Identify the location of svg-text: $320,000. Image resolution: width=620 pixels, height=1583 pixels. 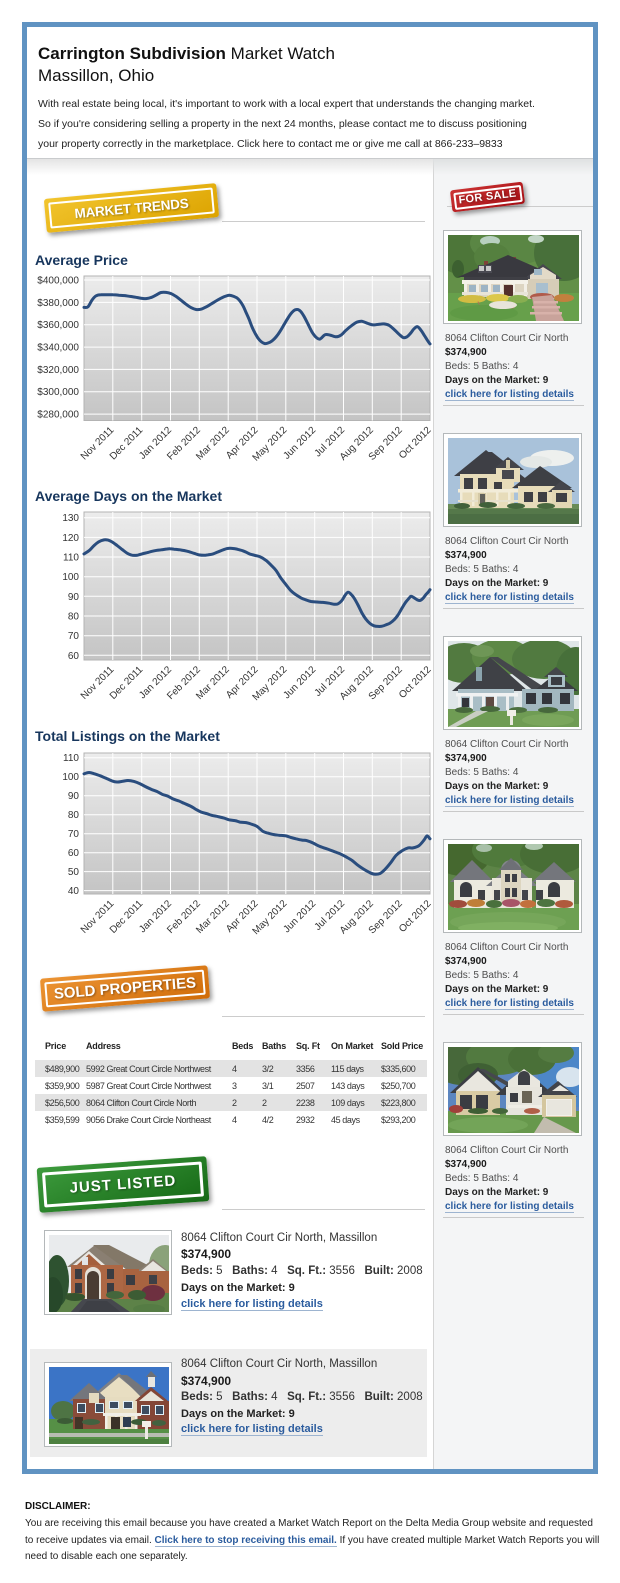
(58, 370).